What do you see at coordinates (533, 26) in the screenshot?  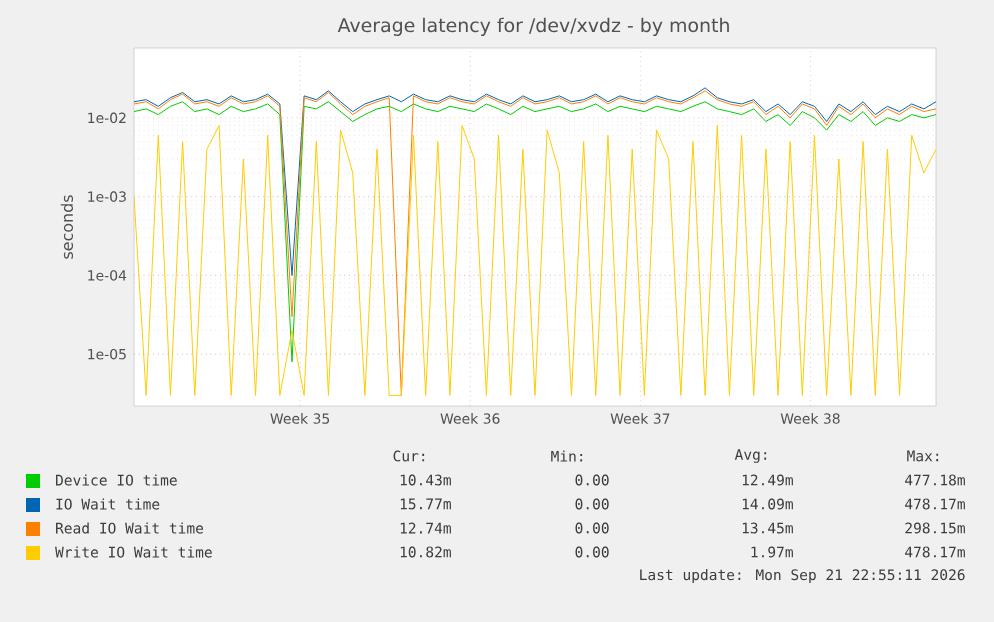 I see `chart-title: Average latency for /dev/xvdz - by month` at bounding box center [533, 26].